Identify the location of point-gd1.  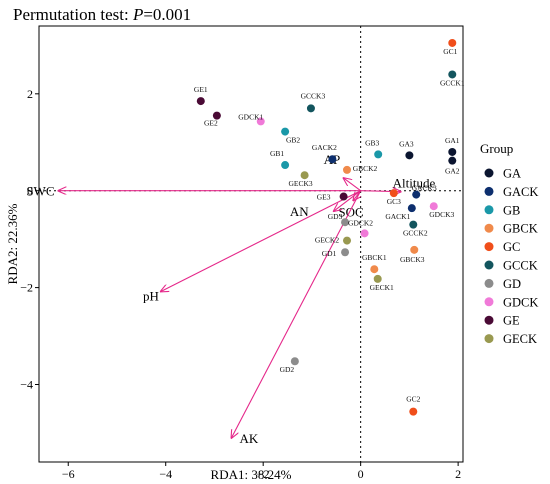
(345, 252).